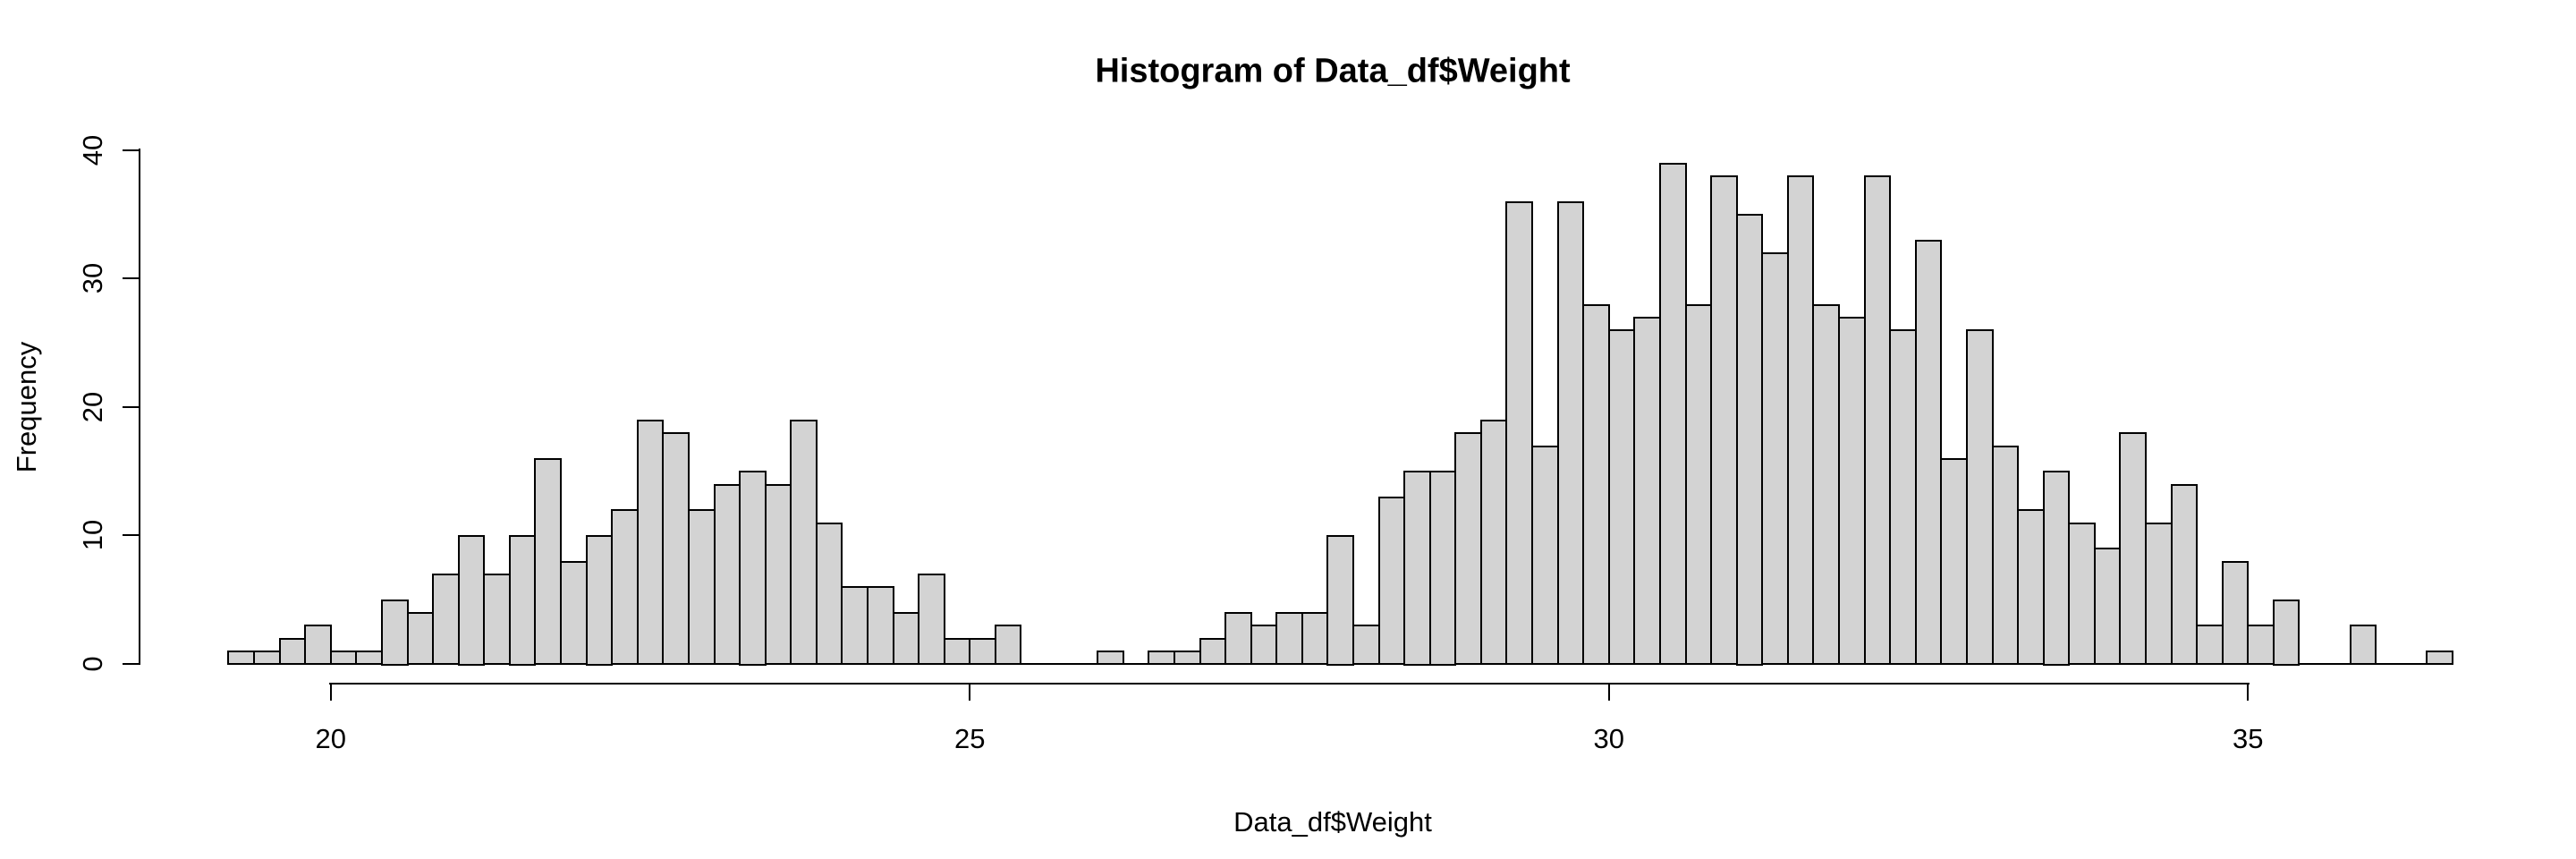 This screenshot has width=2576, height=859. I want to click on x-axis-label: Data_df$Weight, so click(1332, 822).